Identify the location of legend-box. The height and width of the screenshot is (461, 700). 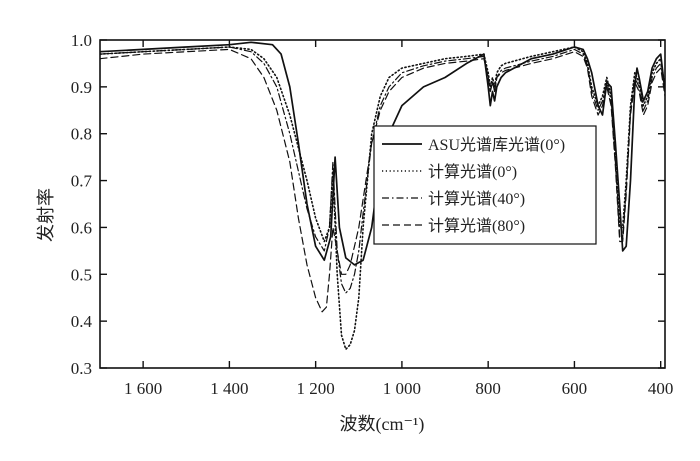
(485, 185).